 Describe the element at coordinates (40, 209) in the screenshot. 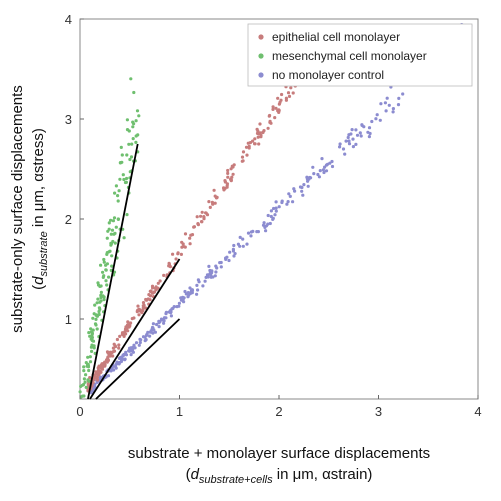

I see `y-axis-label-line2: (dsubstrate in μm, αstress)` at that location.